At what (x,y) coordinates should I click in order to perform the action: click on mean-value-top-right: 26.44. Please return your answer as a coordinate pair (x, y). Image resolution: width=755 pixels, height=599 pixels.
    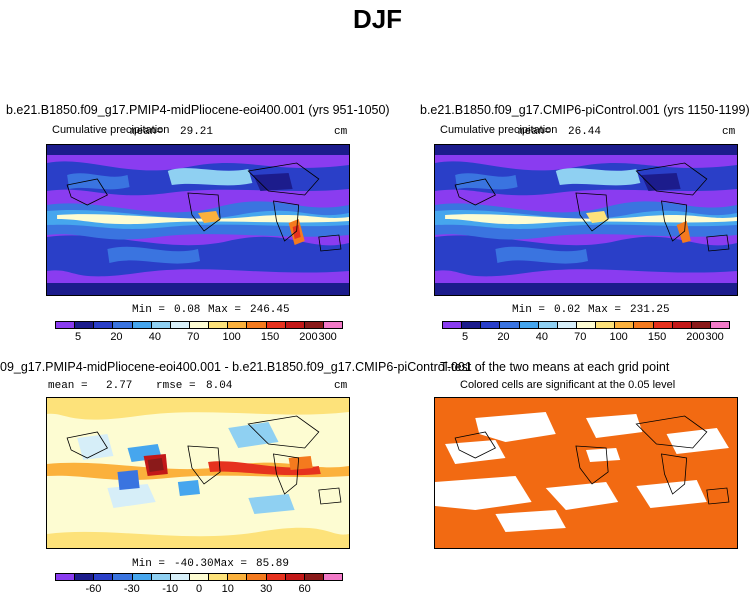
    Looking at the image, I should click on (585, 132).